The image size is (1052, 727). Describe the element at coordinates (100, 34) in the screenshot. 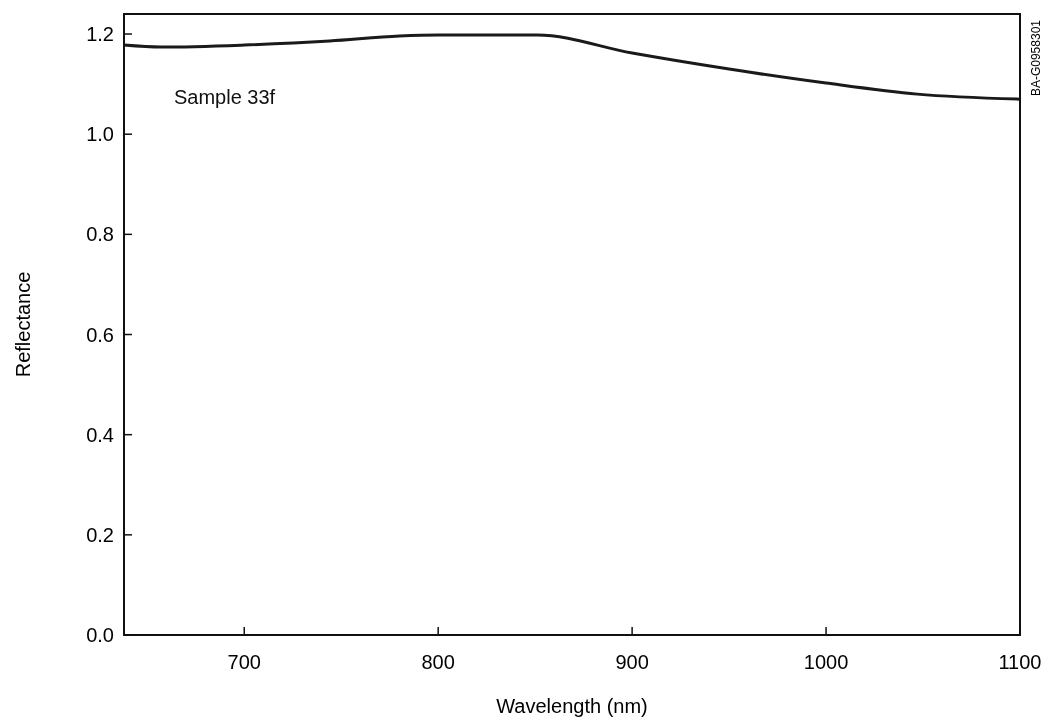

I see `y-tick-label: 1.2` at that location.